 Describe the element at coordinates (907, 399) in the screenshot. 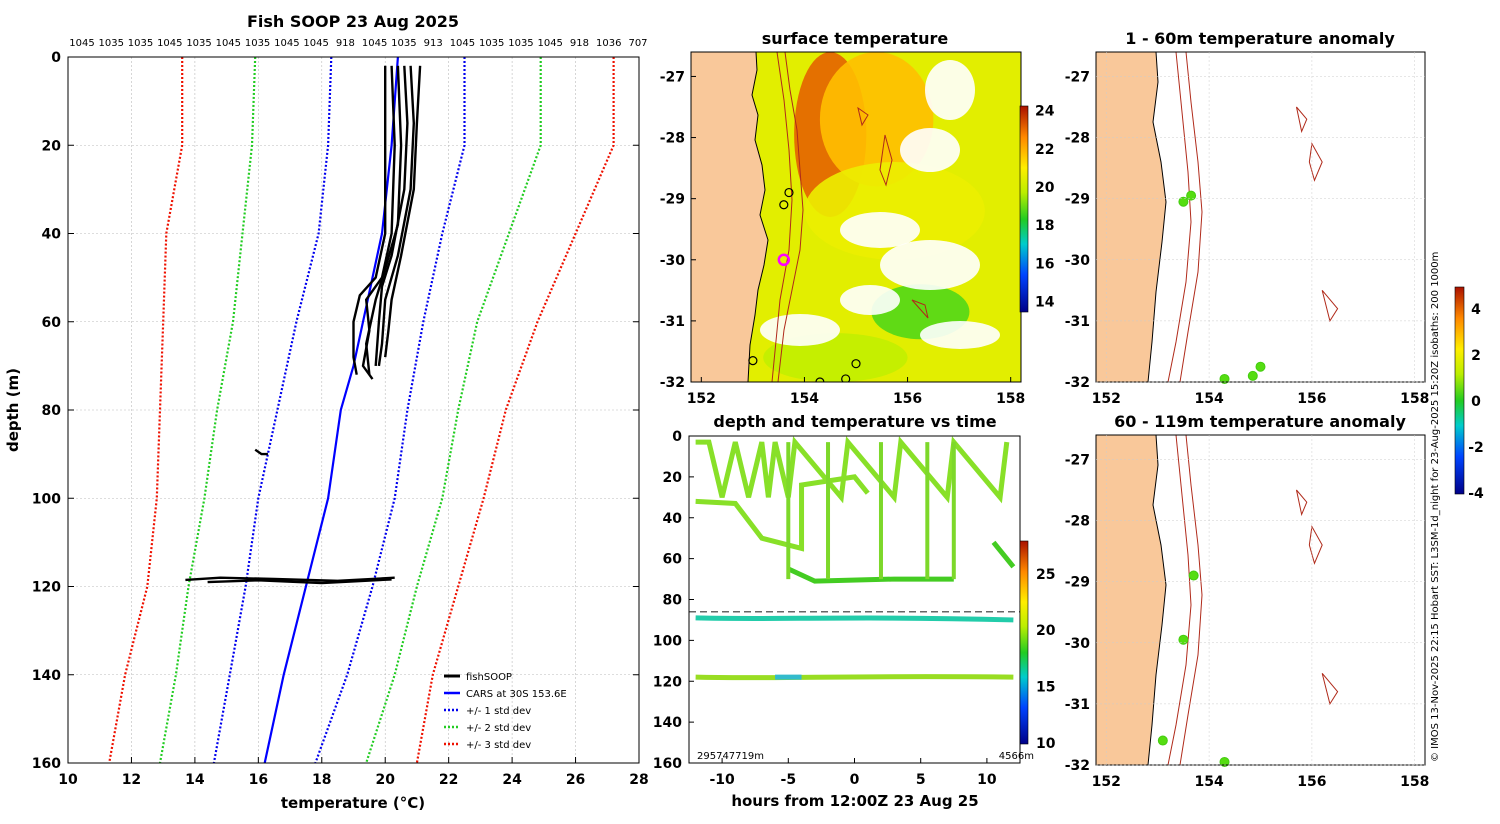

I see `x-tick-label: 156` at that location.